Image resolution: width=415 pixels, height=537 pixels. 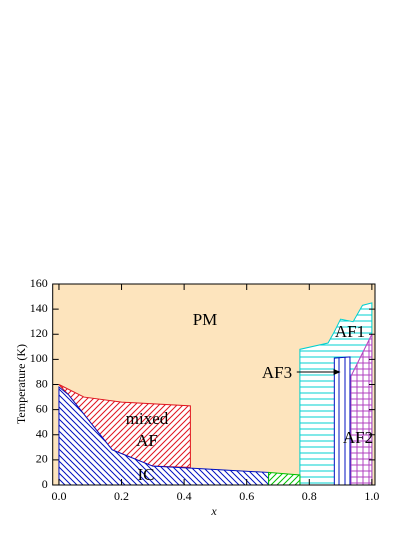 I want to click on y-axis-label: Temperature (K), so click(x=21, y=384).